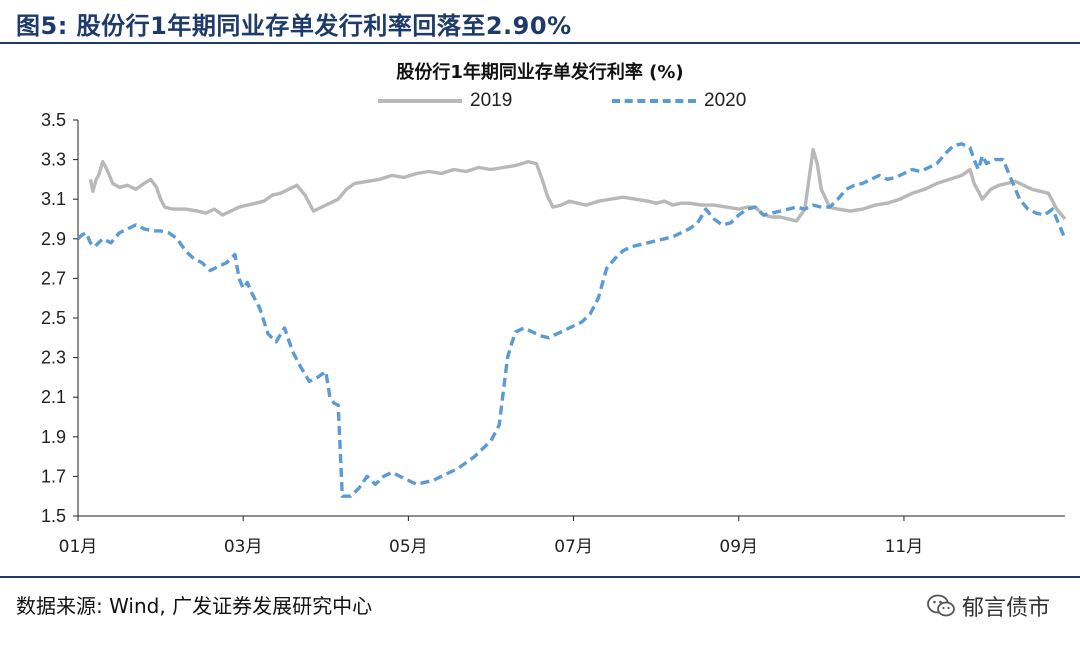  Describe the element at coordinates (194, 606) in the screenshot. I see `source-note: 数据来源: Wind, 广发证券发展研究中心` at that location.